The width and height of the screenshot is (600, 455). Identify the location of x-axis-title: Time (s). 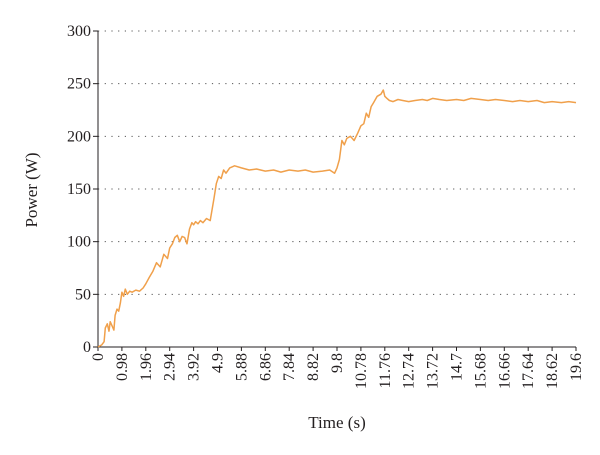
(336, 422).